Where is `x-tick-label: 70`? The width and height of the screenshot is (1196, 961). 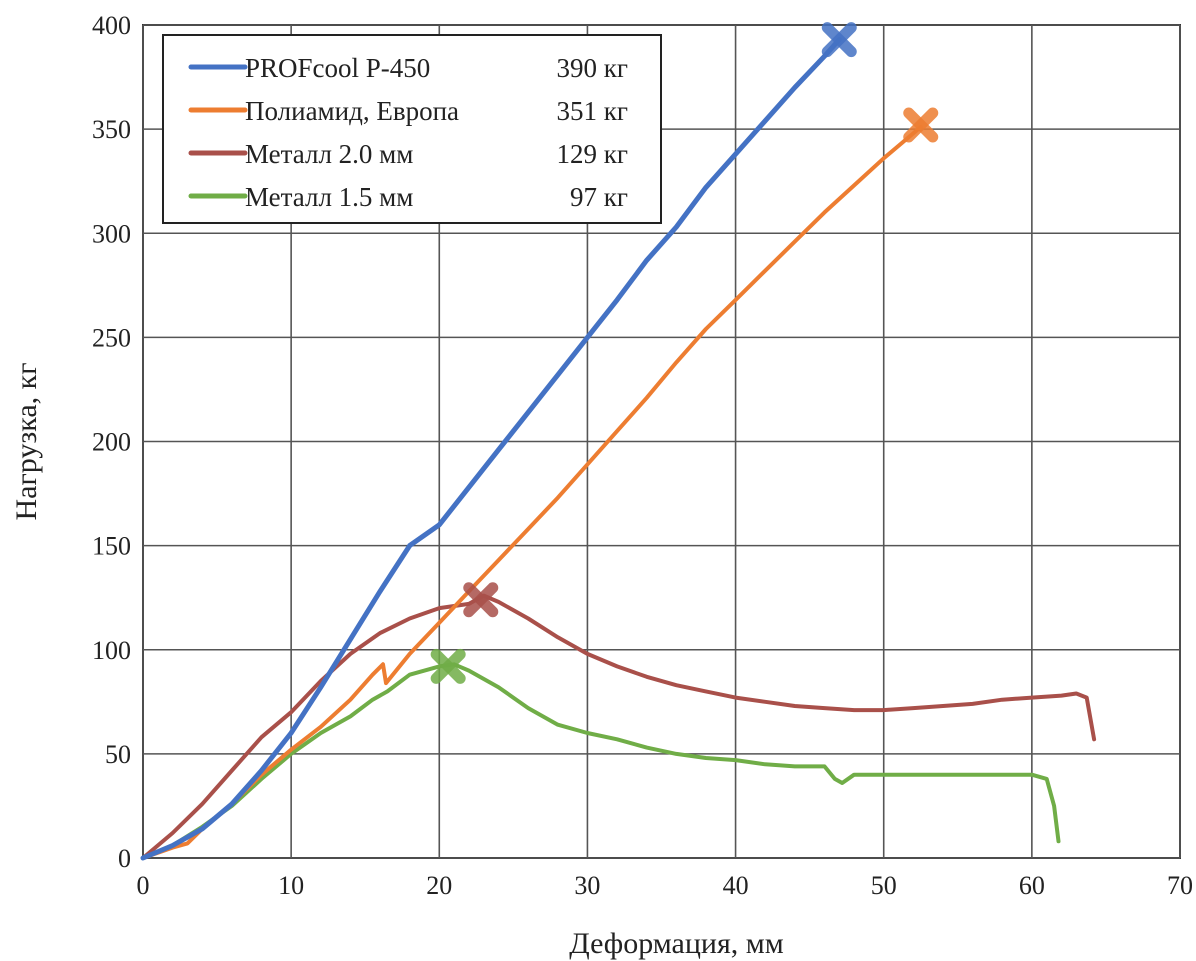 x-tick-label: 70 is located at coordinates (1180, 885).